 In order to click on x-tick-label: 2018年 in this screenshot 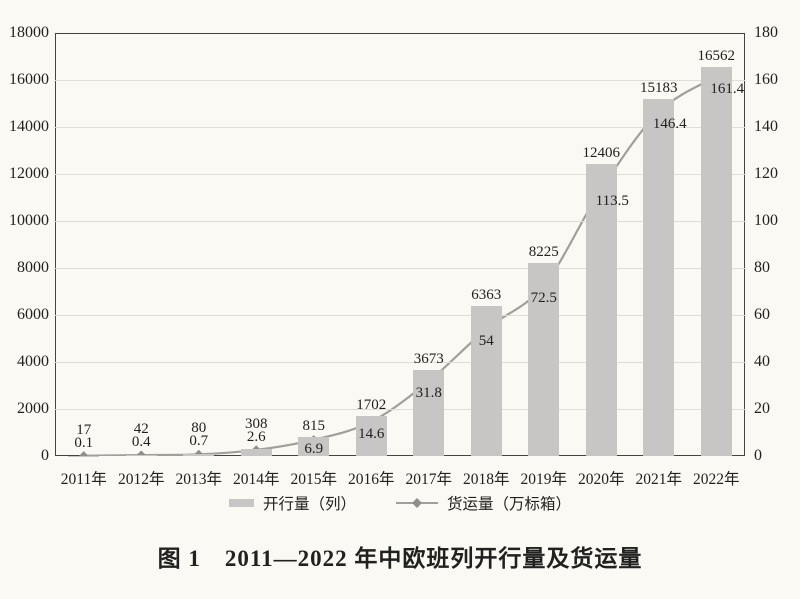, I will do `click(486, 479)`.